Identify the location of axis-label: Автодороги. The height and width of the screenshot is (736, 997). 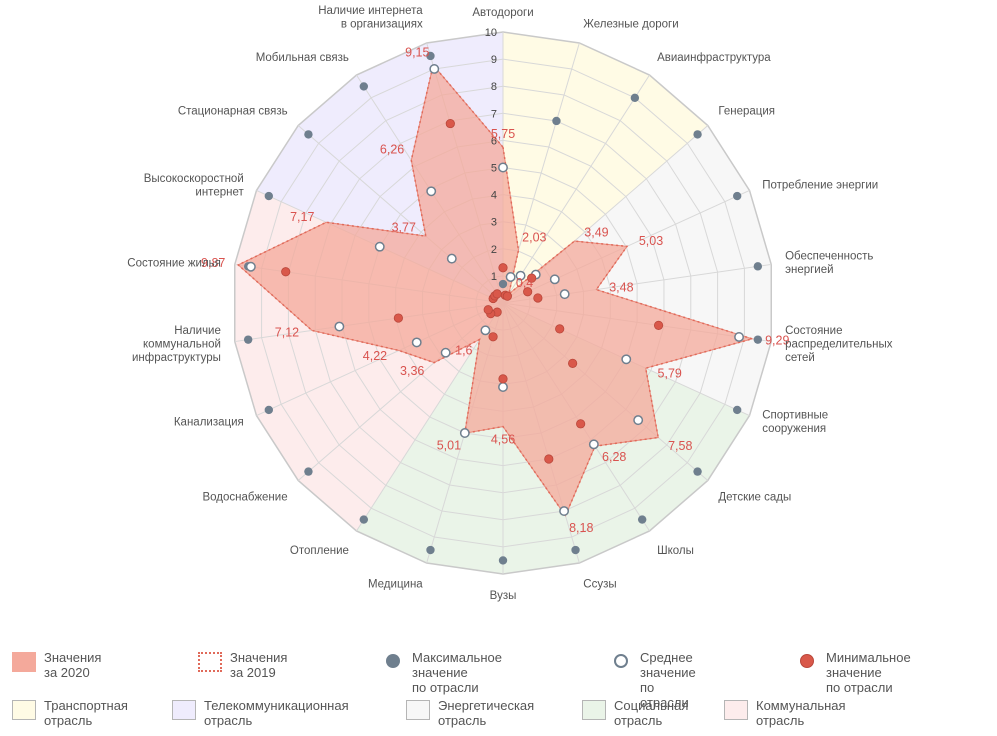
(502, 13).